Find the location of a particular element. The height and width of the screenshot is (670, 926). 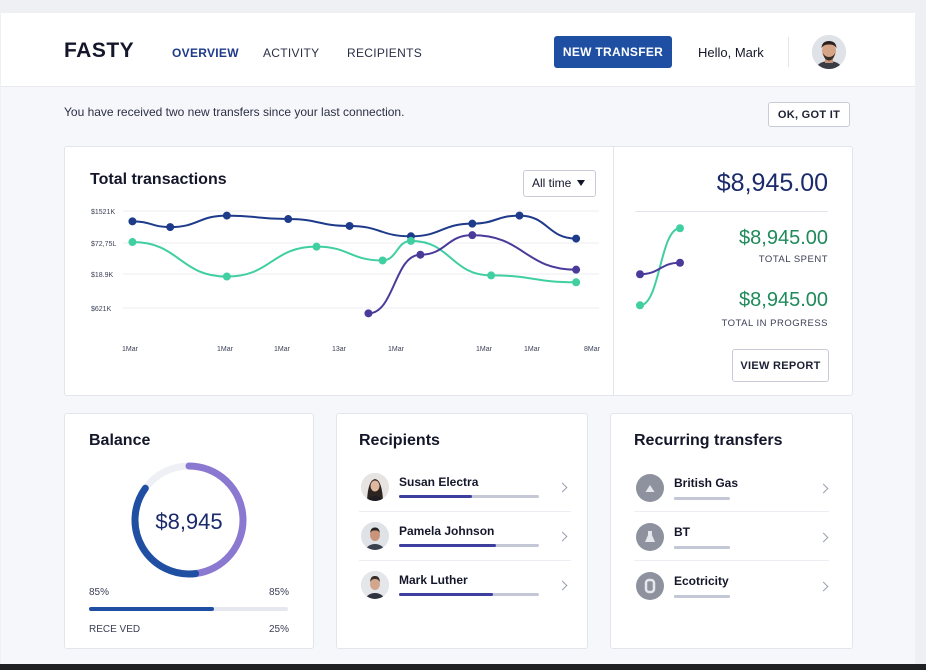

caret-down-icon is located at coordinates (581, 183).